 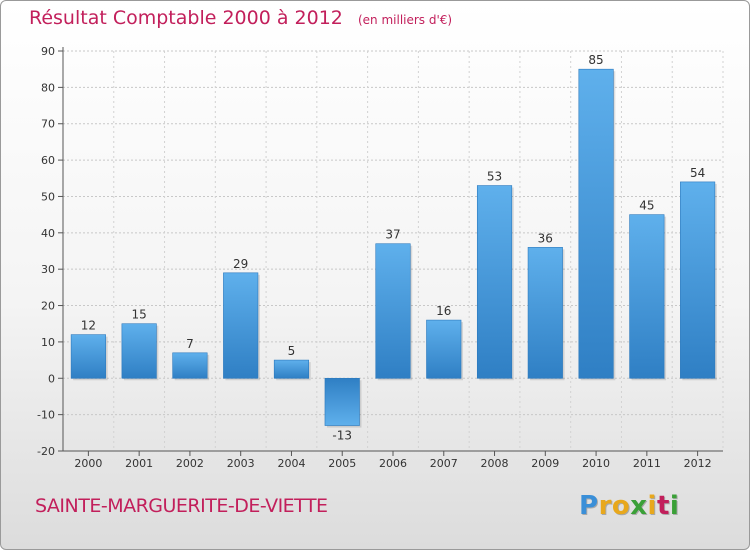 I want to click on y-tick-label: 0, so click(x=51, y=378).